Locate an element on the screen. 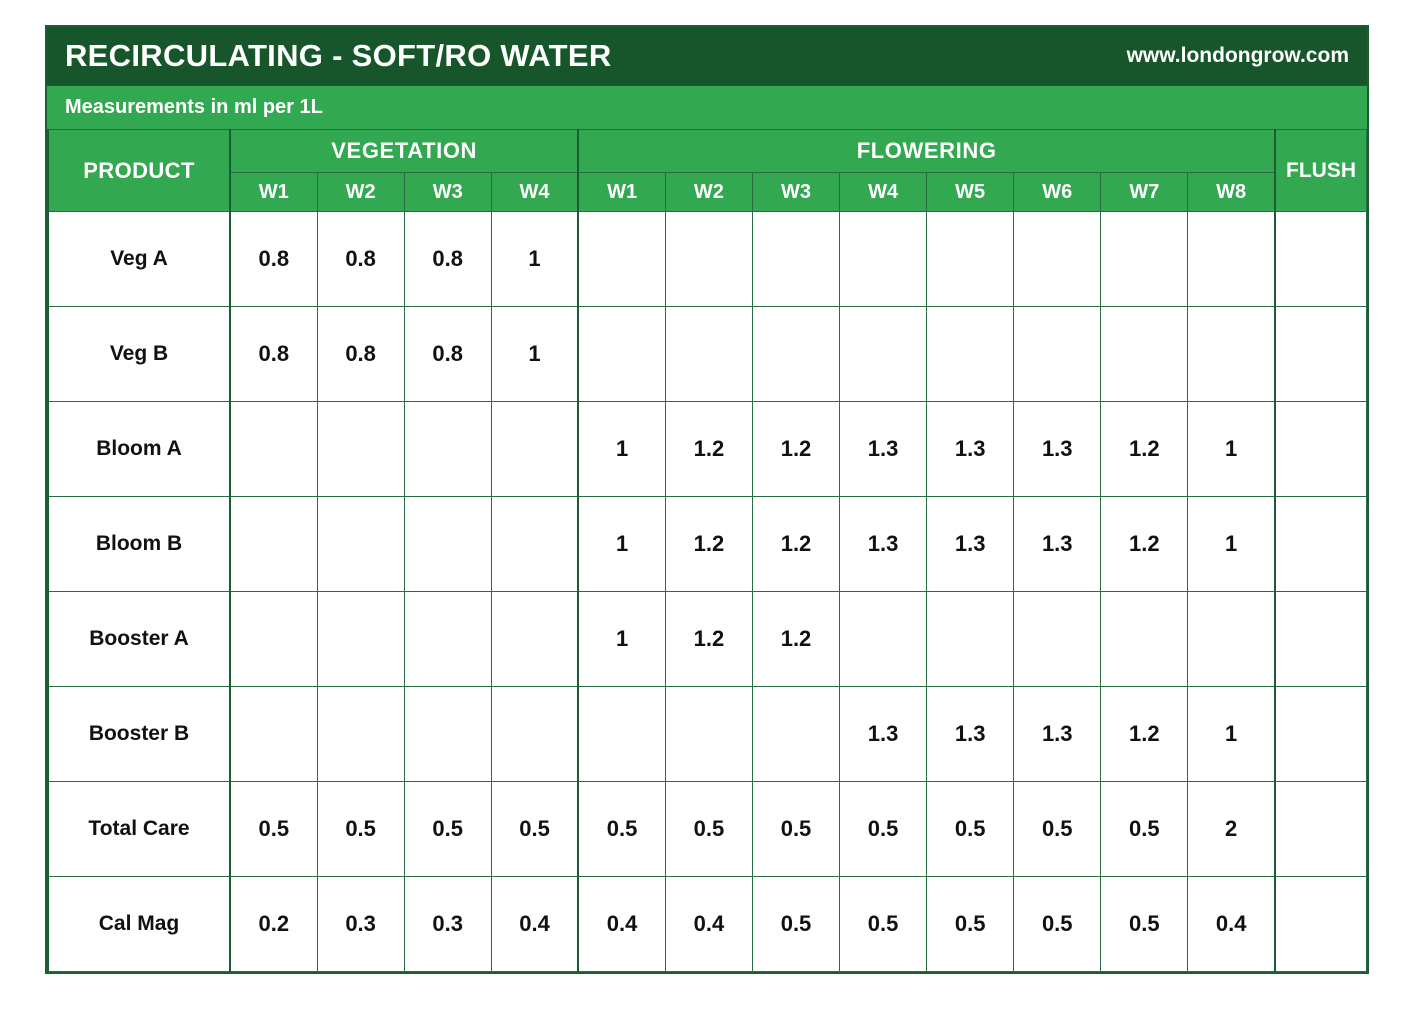 This screenshot has height=1011, width=1414. week-header-flower-w1: W1 is located at coordinates (621, 192).